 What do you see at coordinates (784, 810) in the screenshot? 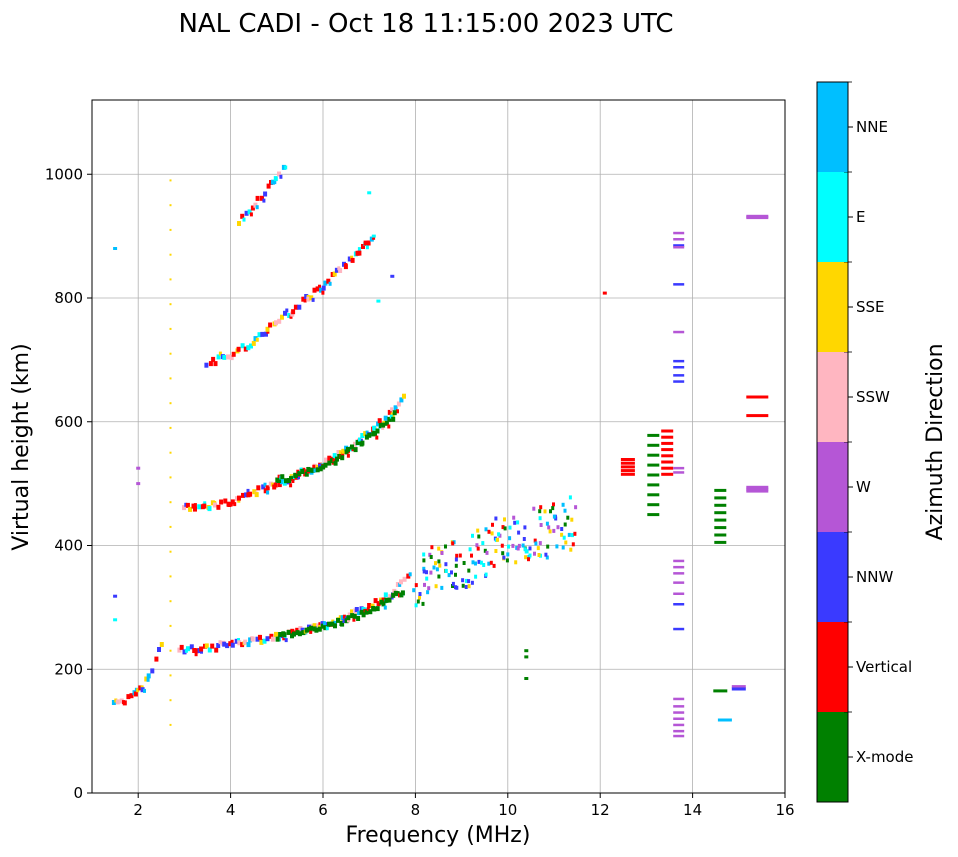
I see `x-tick-label: 16` at bounding box center [784, 810].